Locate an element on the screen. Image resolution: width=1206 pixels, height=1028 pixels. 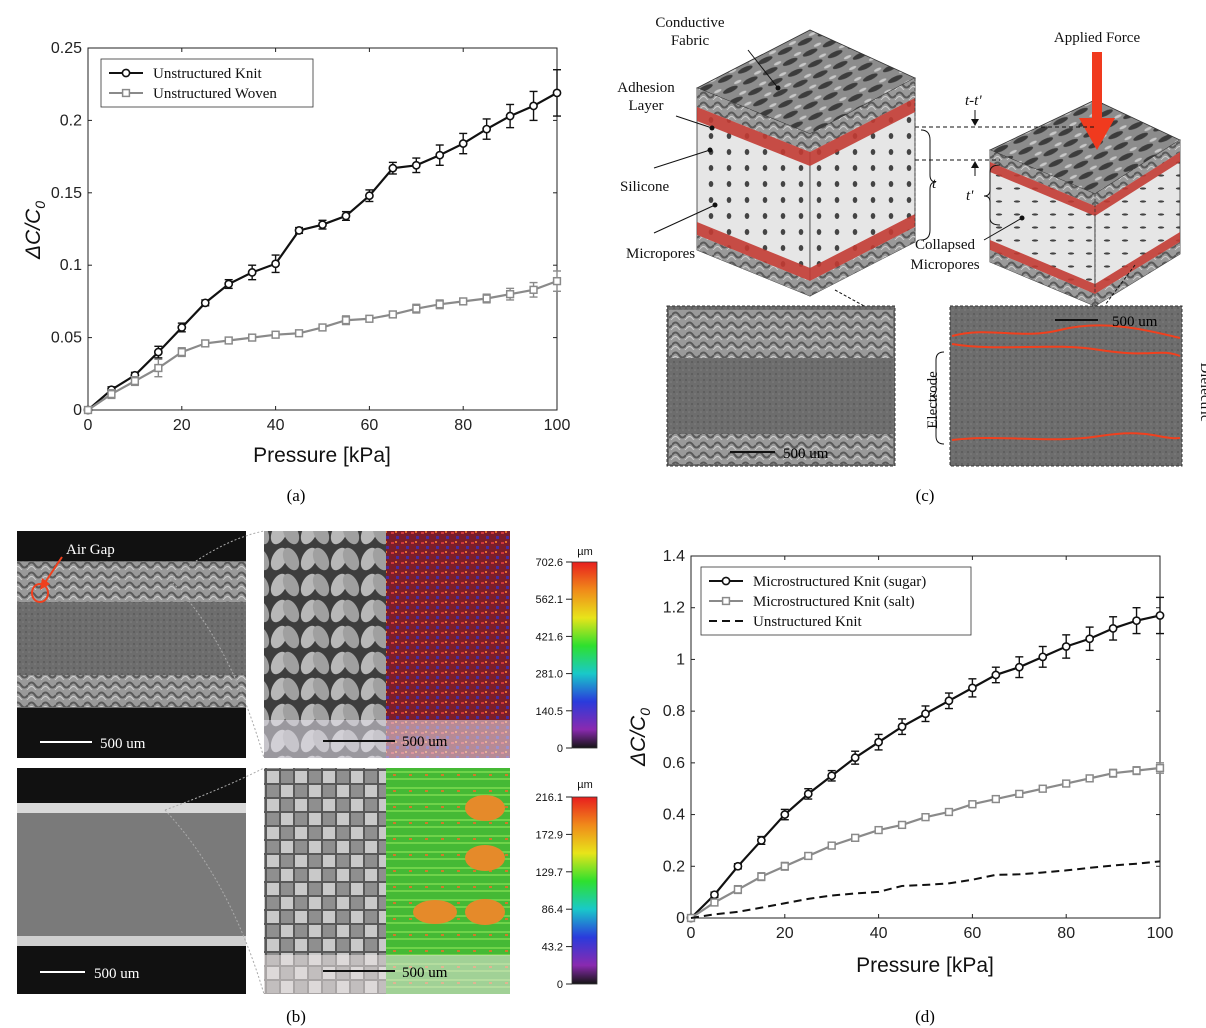
x-tick-label: 40 is located at coordinates (879, 933).